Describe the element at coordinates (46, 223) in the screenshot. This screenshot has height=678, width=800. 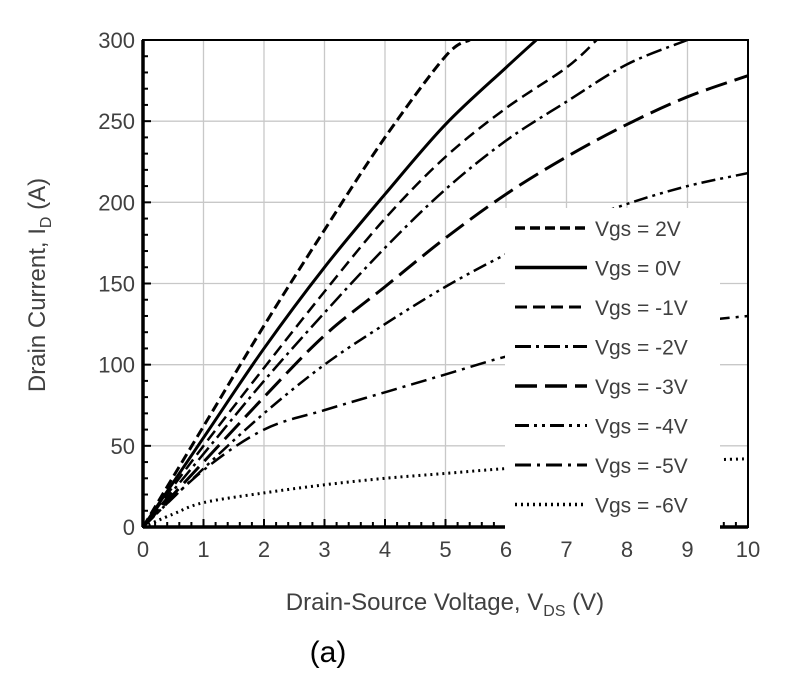
I see `y-axis-title-sub: D` at that location.